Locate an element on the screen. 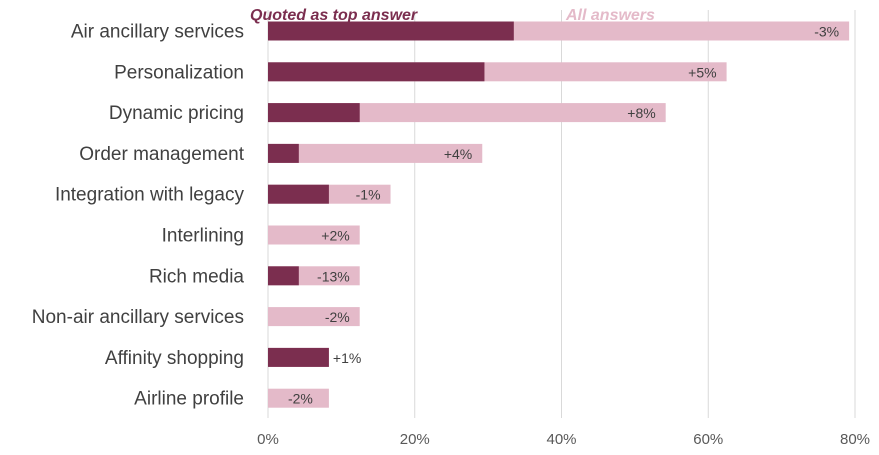 The width and height of the screenshot is (879, 455). x-tick-label-4: 80% is located at coordinates (855, 439).